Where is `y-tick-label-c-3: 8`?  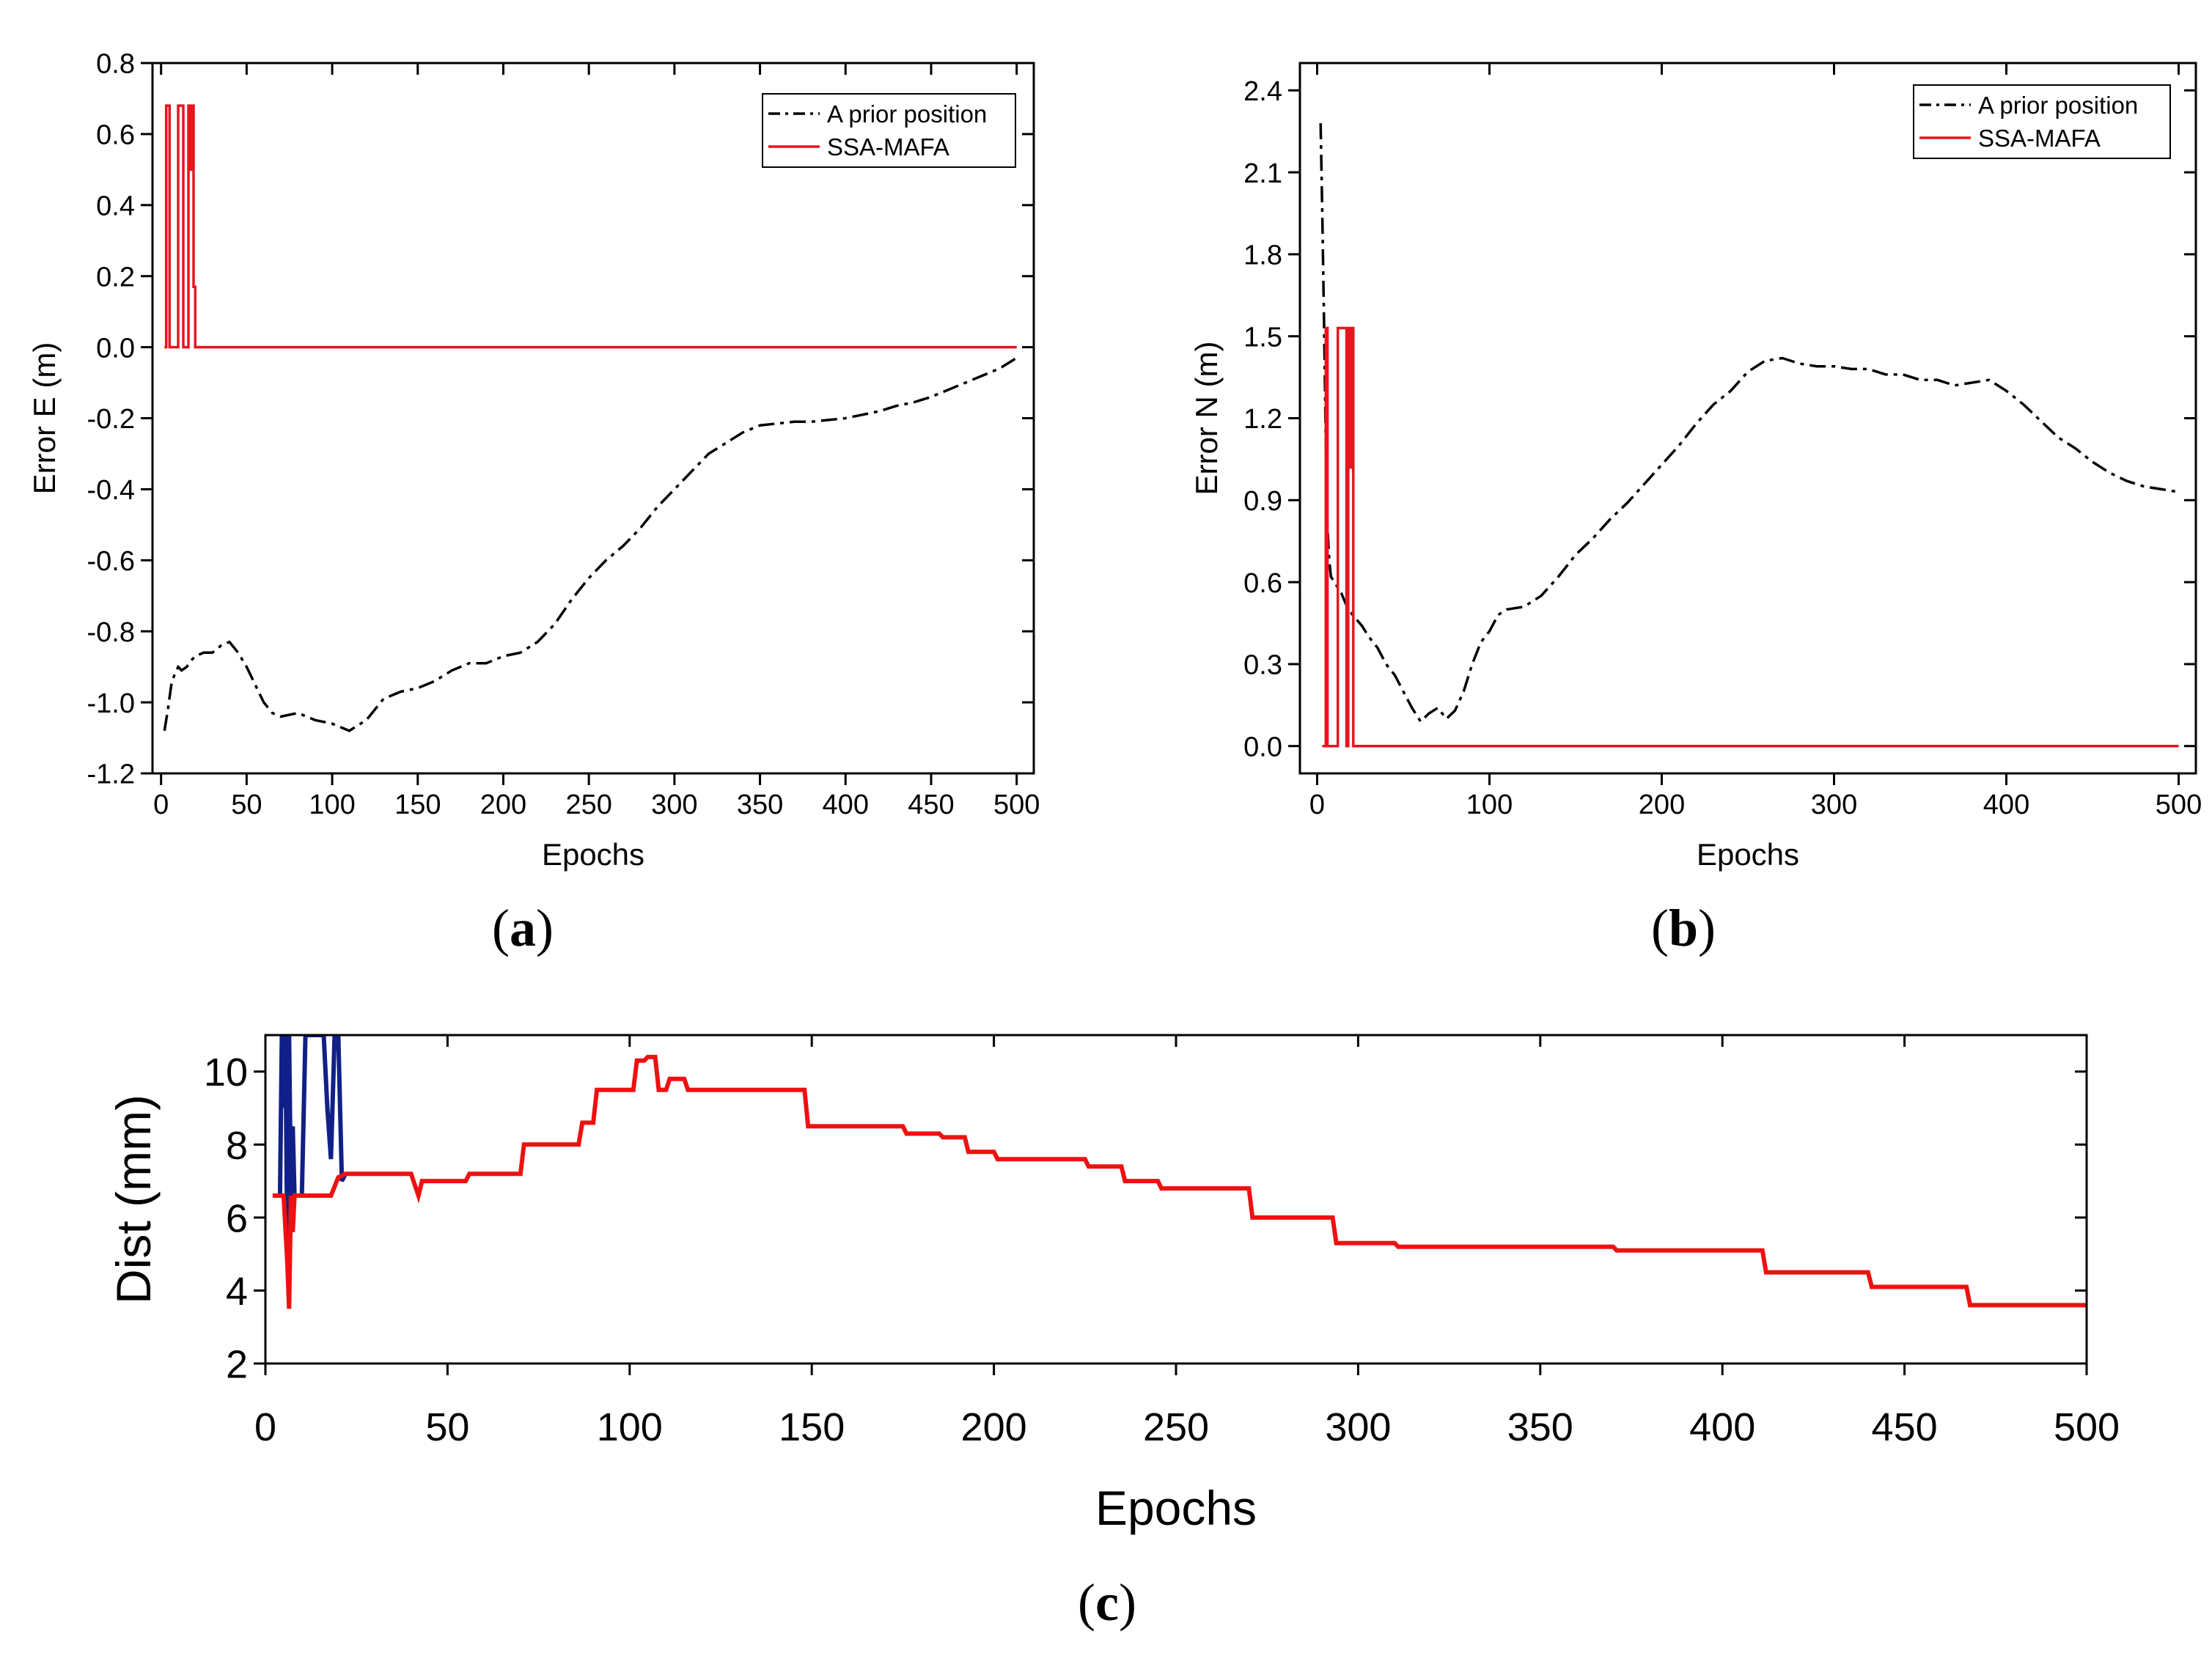 y-tick-label-c-3: 8 is located at coordinates (237, 1146).